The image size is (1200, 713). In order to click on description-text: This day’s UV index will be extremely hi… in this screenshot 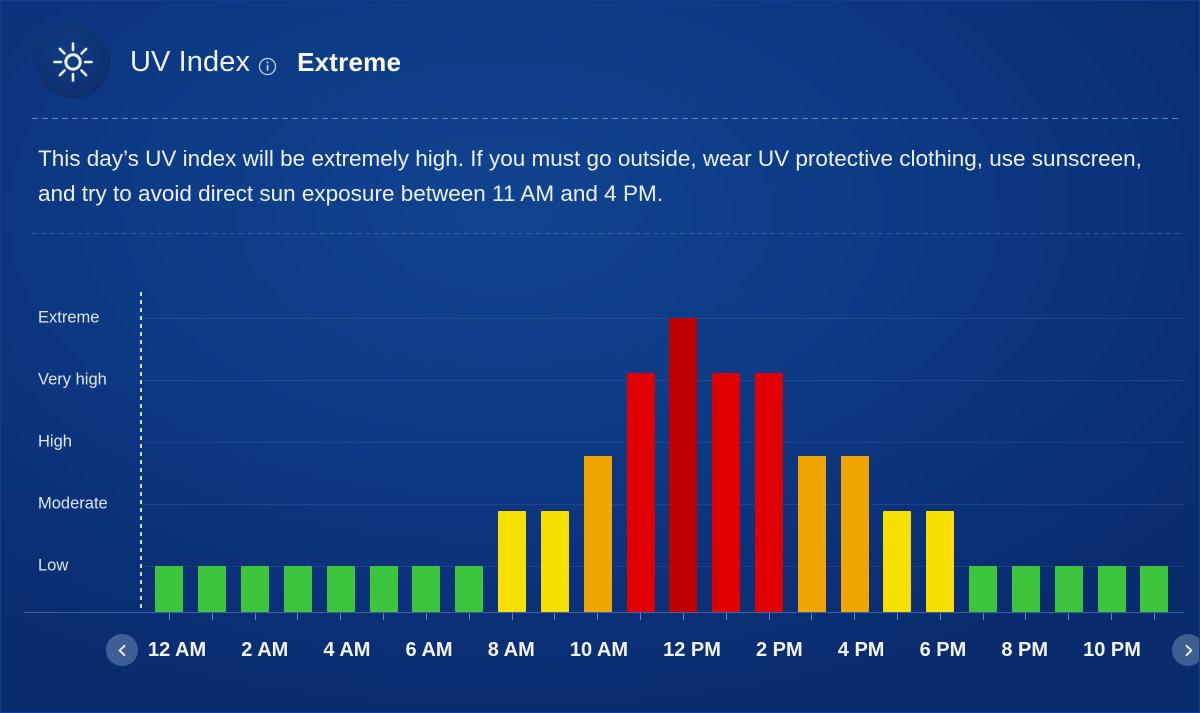, I will do `click(590, 176)`.